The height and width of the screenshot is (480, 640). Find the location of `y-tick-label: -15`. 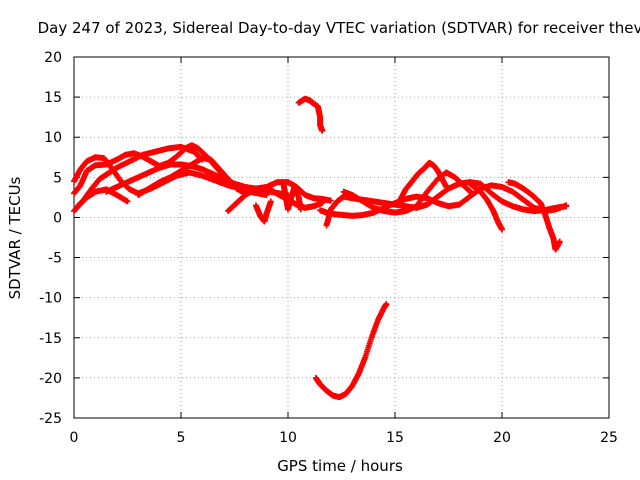

y-tick-label: -15 is located at coordinates (50, 339).